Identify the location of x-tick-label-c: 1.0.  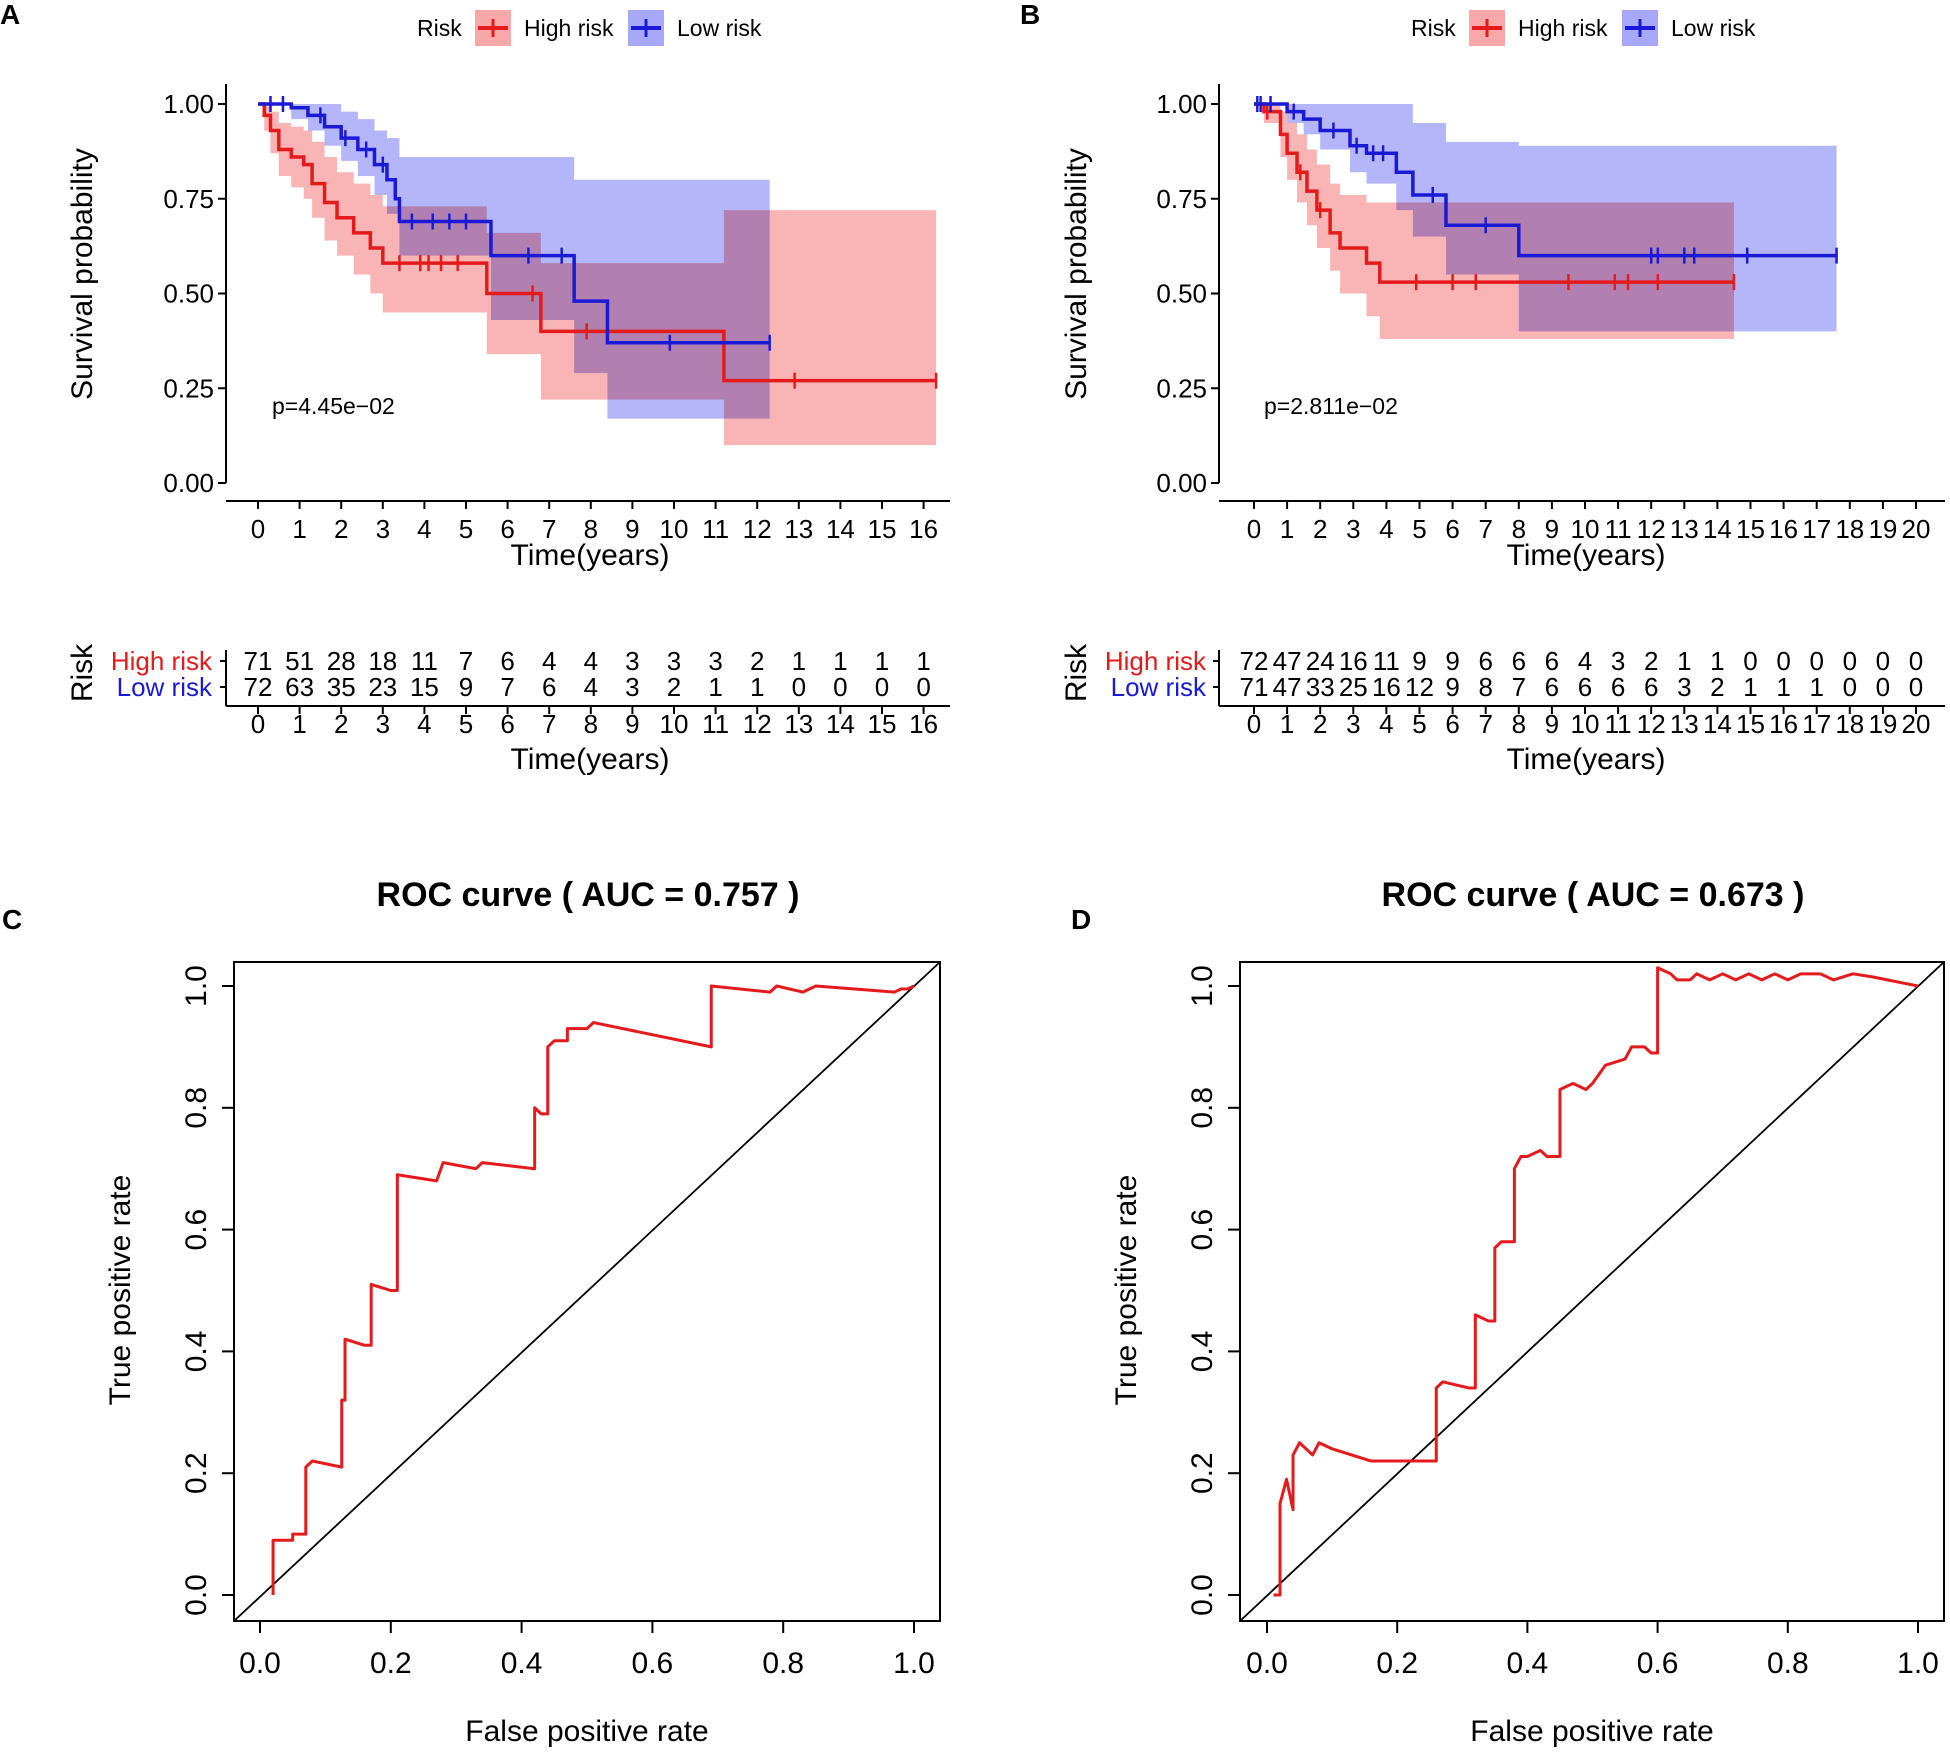
(914, 1663).